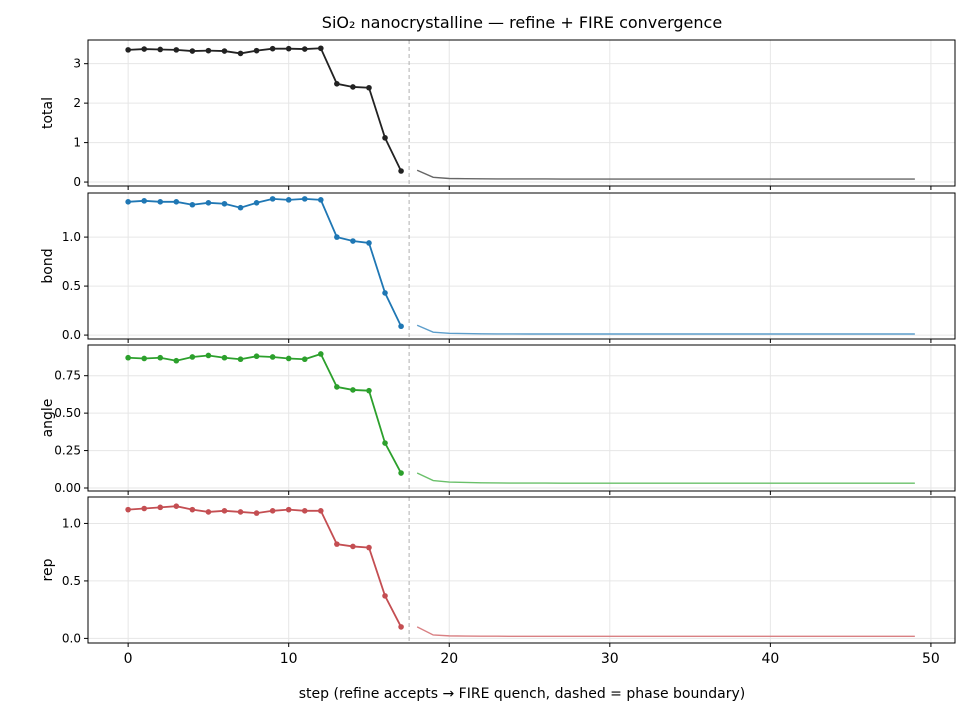 This screenshot has height=720, width=969. Describe the element at coordinates (77, 182) in the screenshot. I see `y-tick-label: 0` at that location.